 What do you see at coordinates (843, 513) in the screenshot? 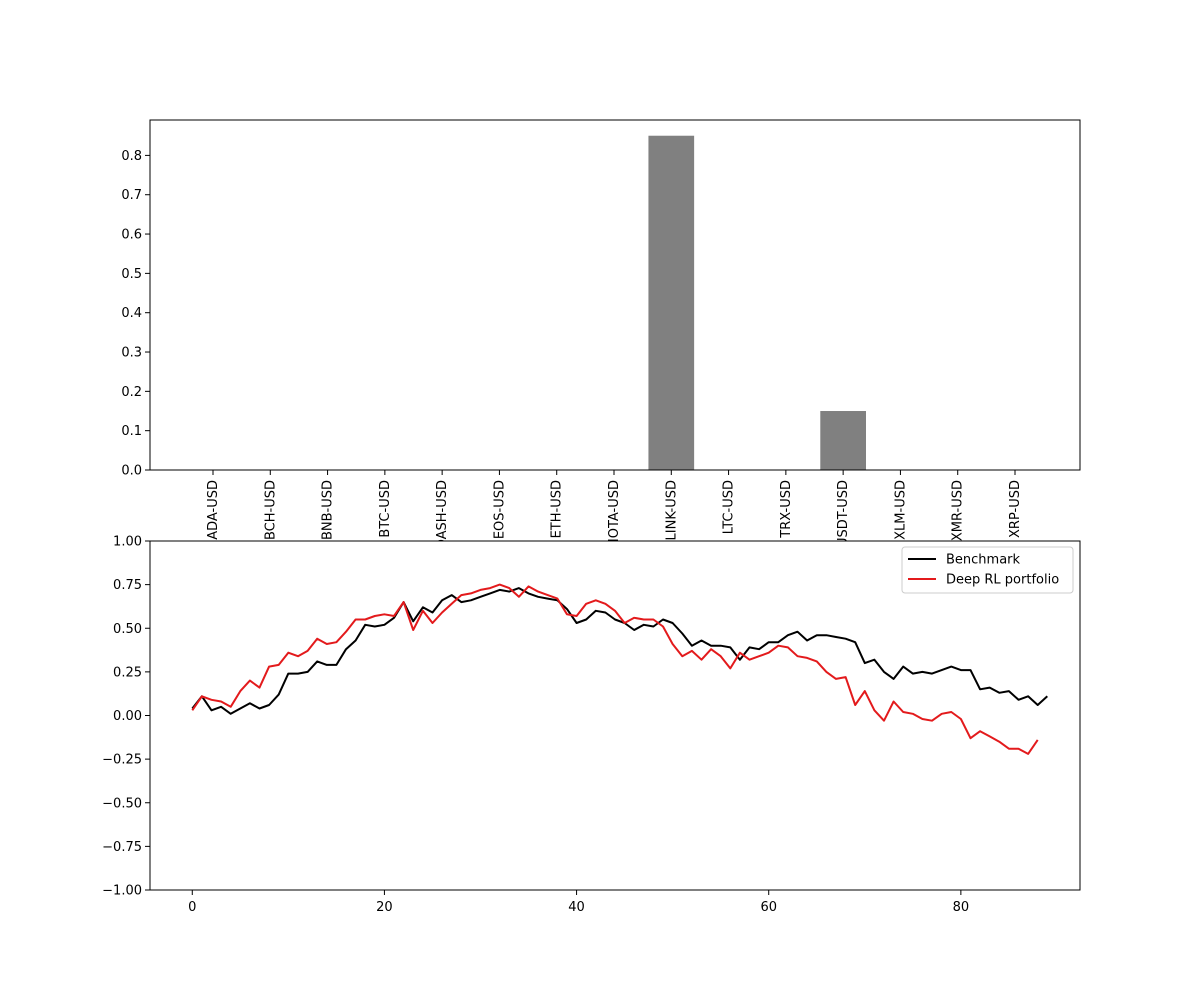
I see `x-tick-label: USDT-USD` at bounding box center [843, 513].